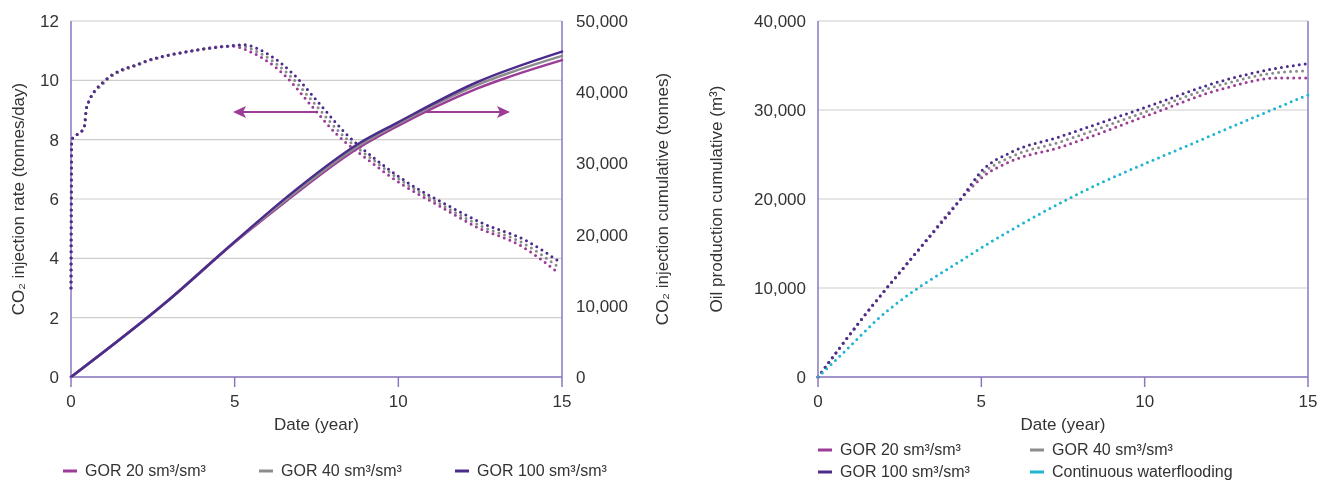 Image resolution: width=1332 pixels, height=489 pixels. Describe the element at coordinates (602, 235) in the screenshot. I see `y2-tick-label: 20,000` at that location.